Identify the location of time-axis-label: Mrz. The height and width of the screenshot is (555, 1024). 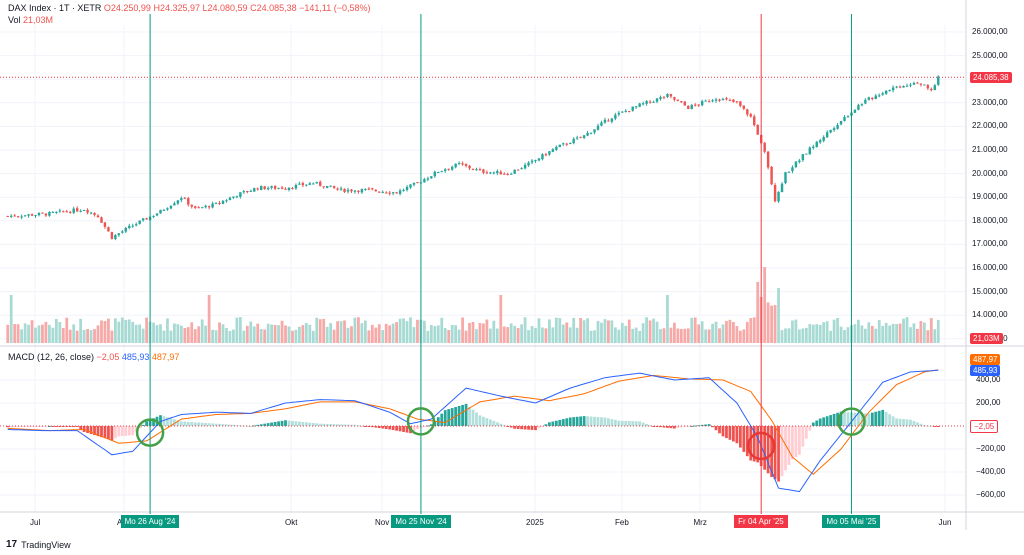
(700, 522).